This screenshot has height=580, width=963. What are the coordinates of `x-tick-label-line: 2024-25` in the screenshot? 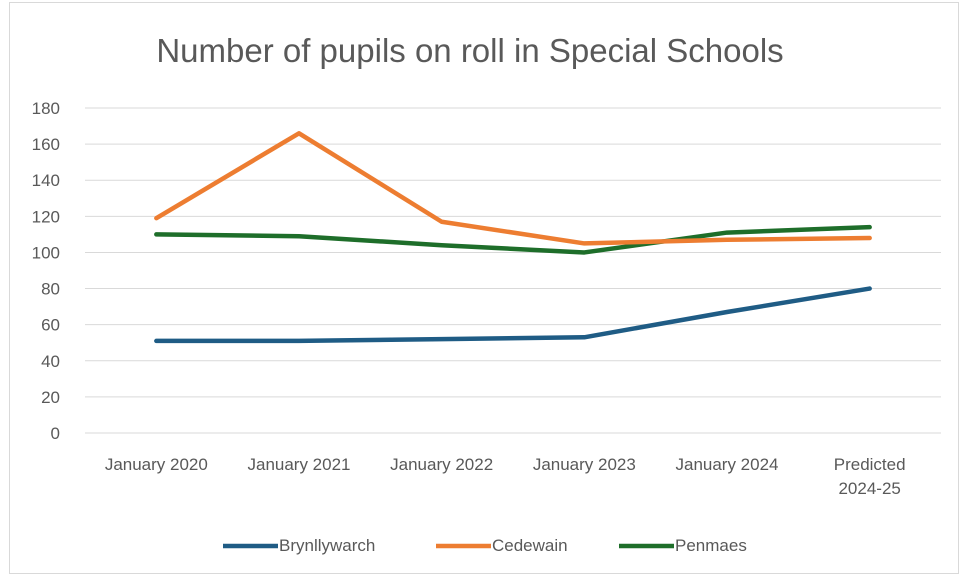 It's located at (869, 488).